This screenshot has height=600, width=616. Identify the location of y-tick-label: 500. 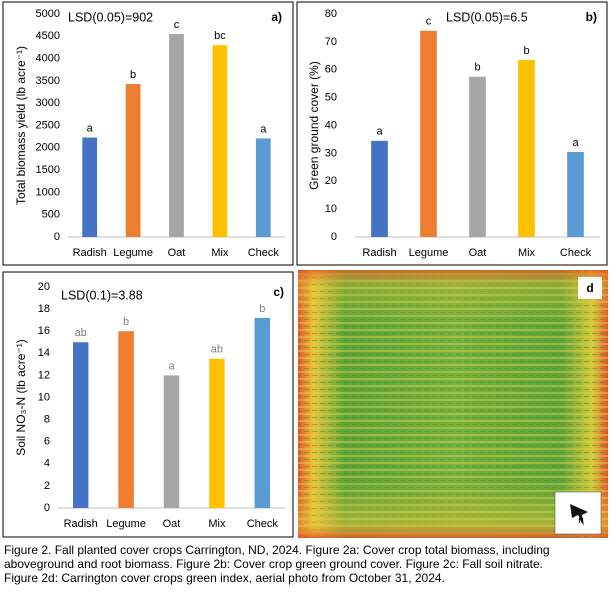
(51, 215).